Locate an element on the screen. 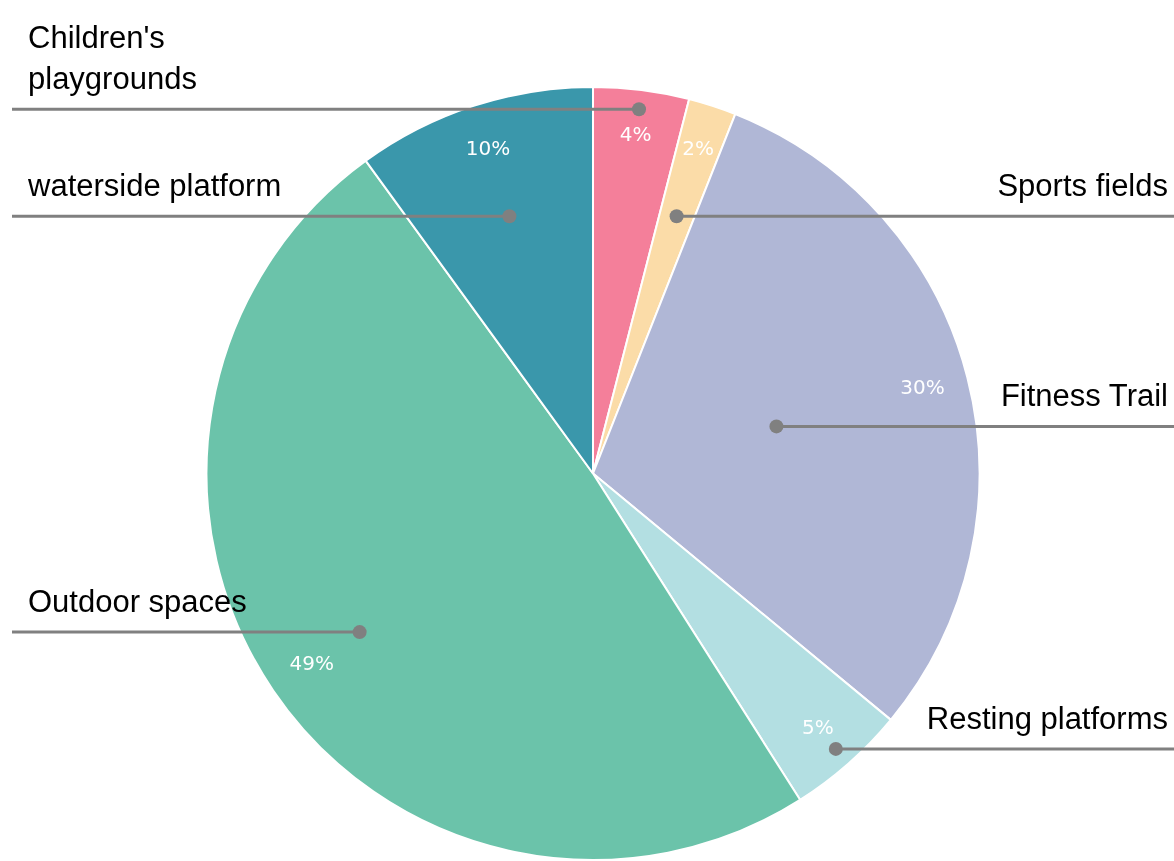  data-label: 30% is located at coordinates (922, 387).